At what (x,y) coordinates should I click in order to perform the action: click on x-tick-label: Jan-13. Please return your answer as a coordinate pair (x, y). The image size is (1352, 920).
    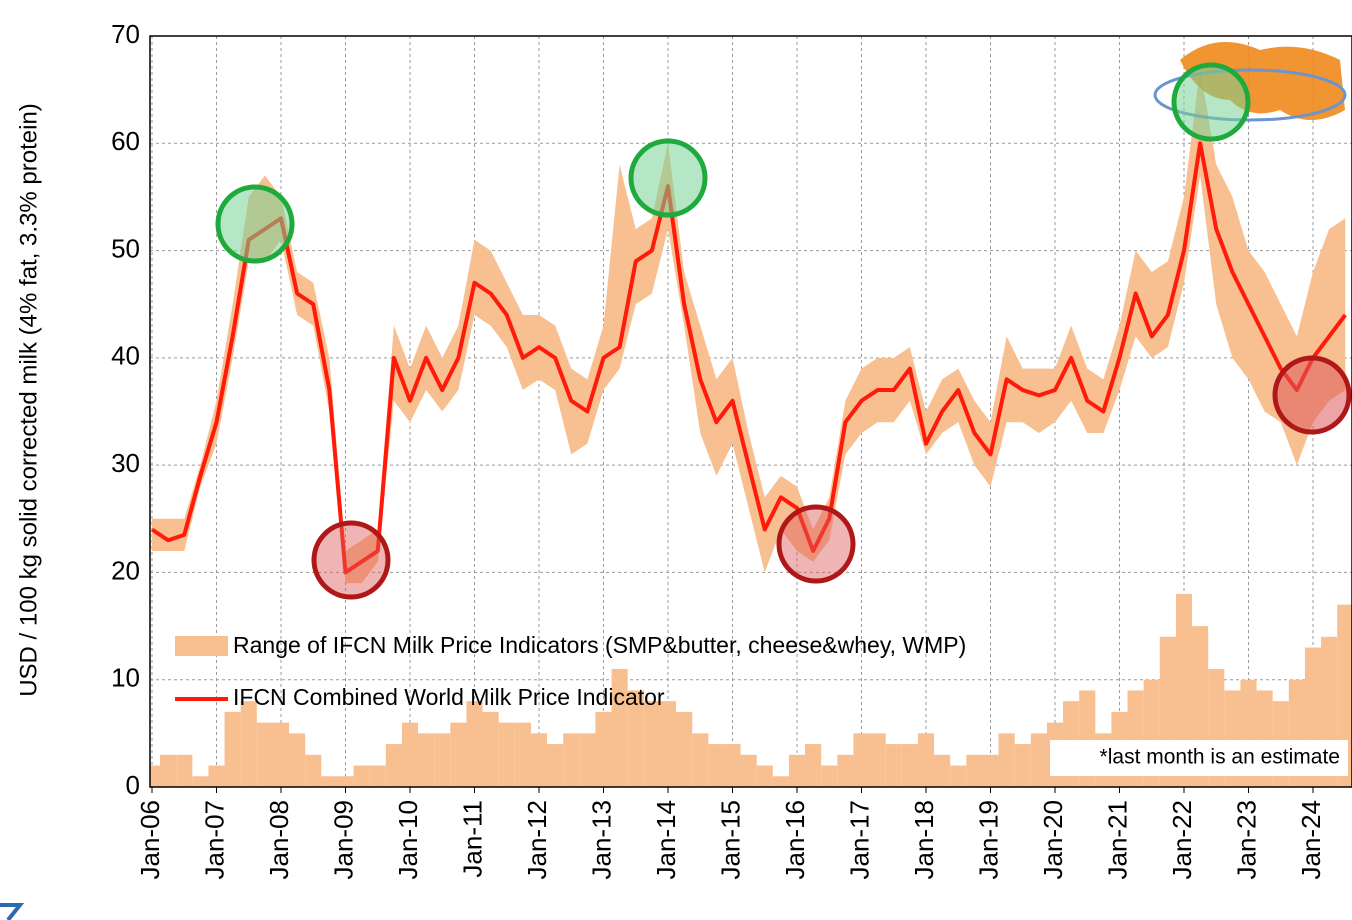
    Looking at the image, I should click on (601, 840).